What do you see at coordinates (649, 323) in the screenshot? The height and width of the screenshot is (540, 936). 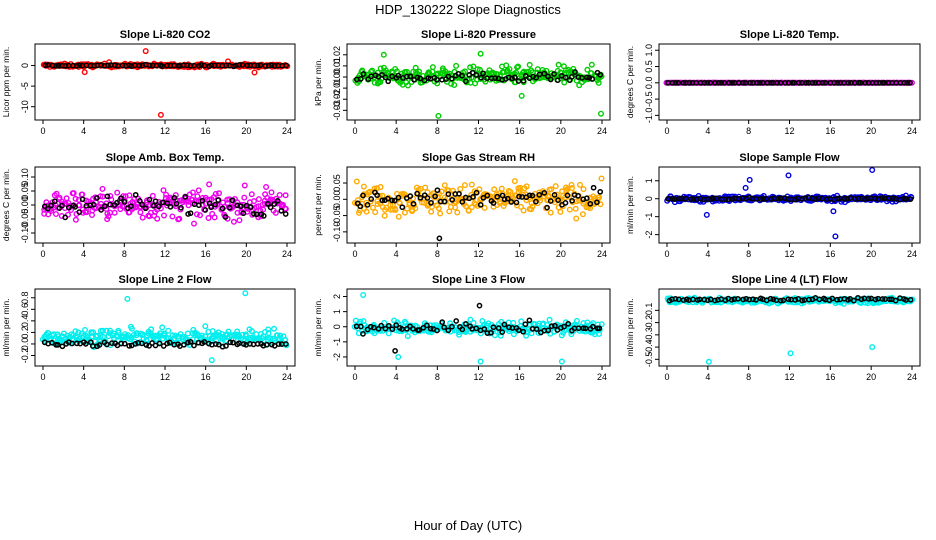 I see `y-tick-label: -0.2` at bounding box center [649, 323].